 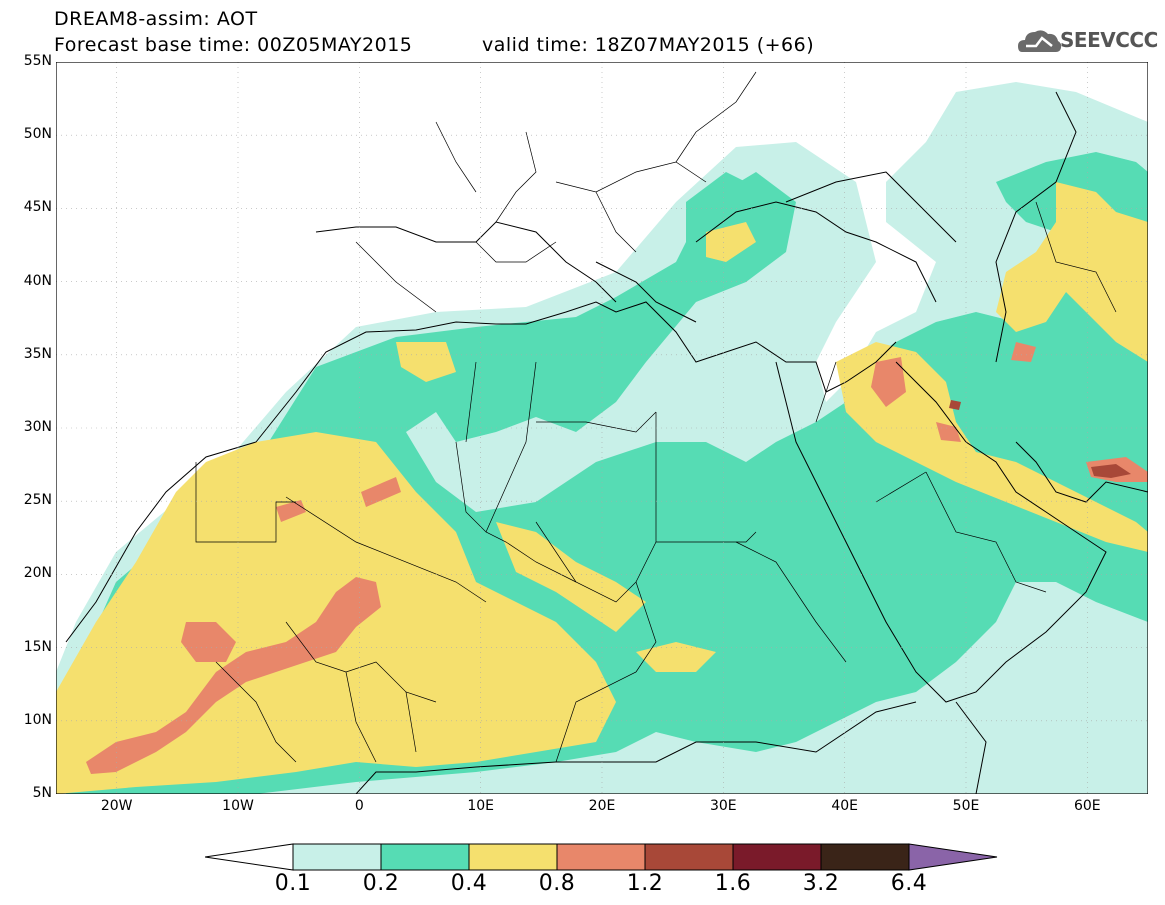 I want to click on lon-label: 20E, so click(x=602, y=806).